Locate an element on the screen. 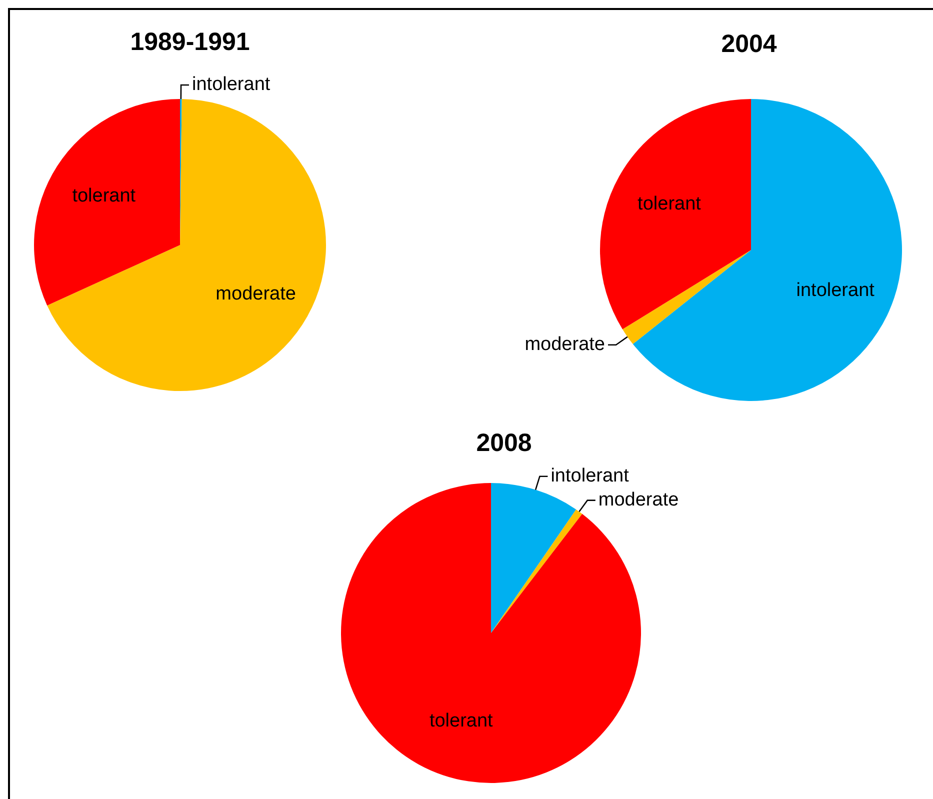  chart-title: 2008 is located at coordinates (504, 443).